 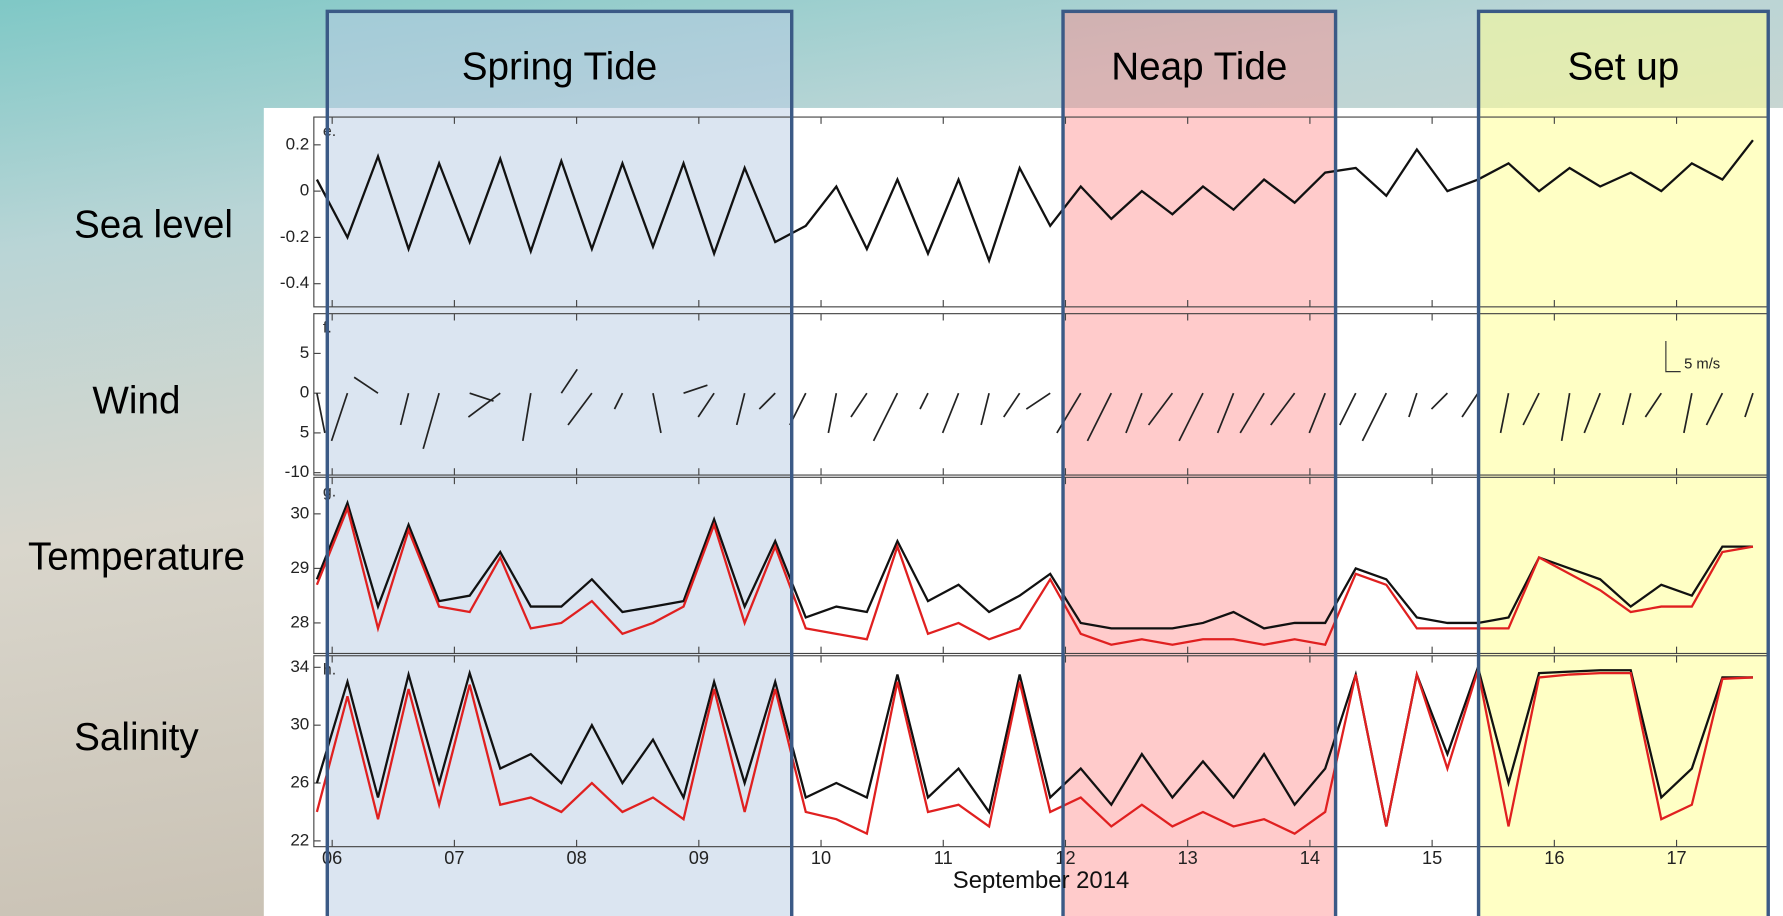 What do you see at coordinates (1702, 365) in the screenshot?
I see `scale-label: 5 m/s` at bounding box center [1702, 365].